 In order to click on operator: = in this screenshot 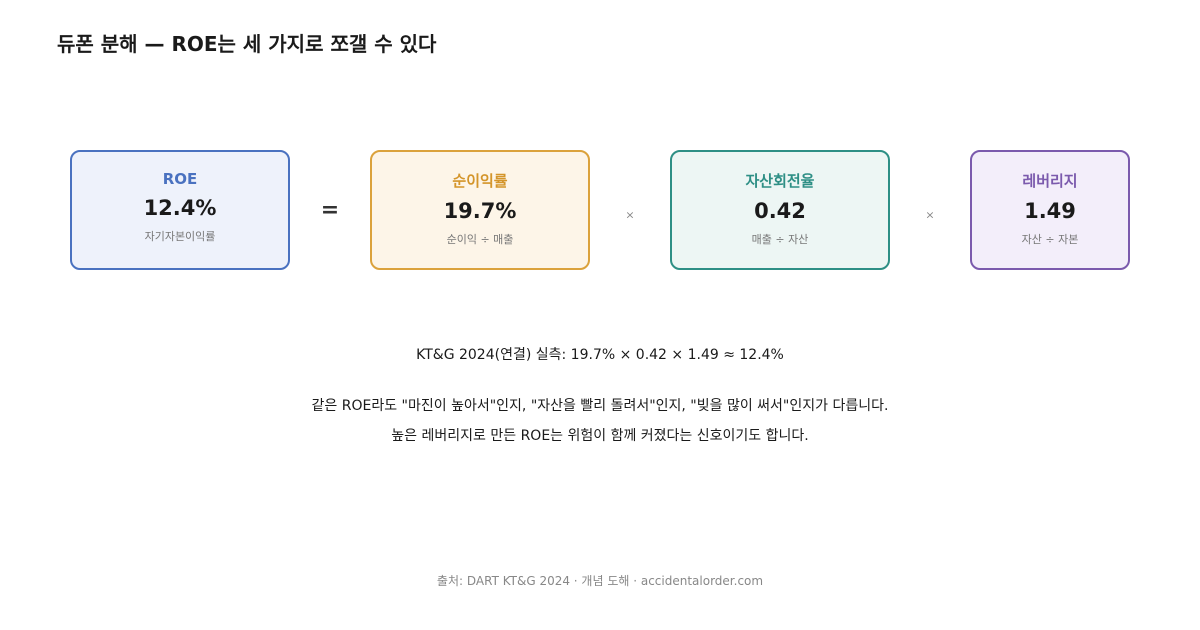, I will do `click(330, 210)`.